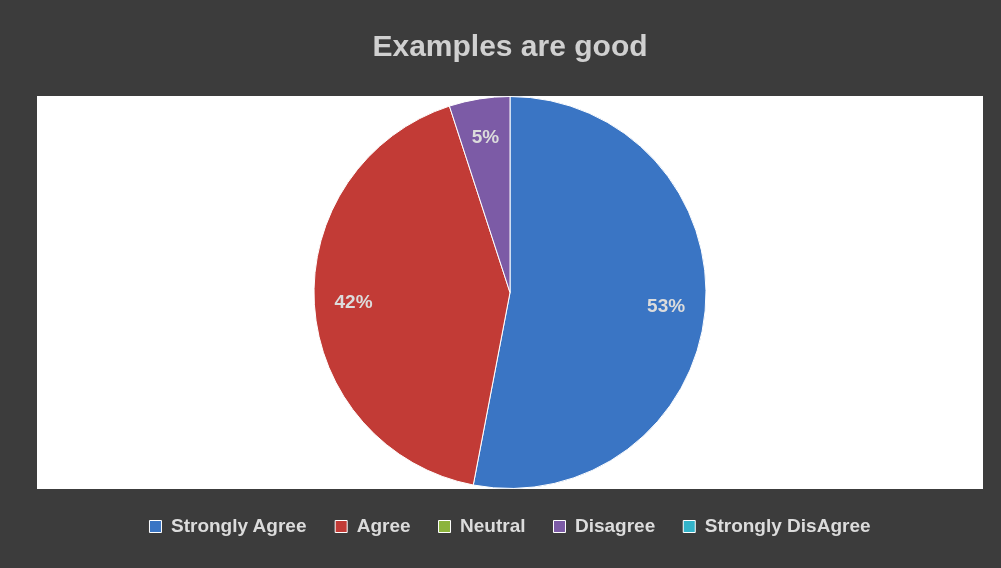  Describe the element at coordinates (510, 46) in the screenshot. I see `chart-title: Examples are good` at that location.